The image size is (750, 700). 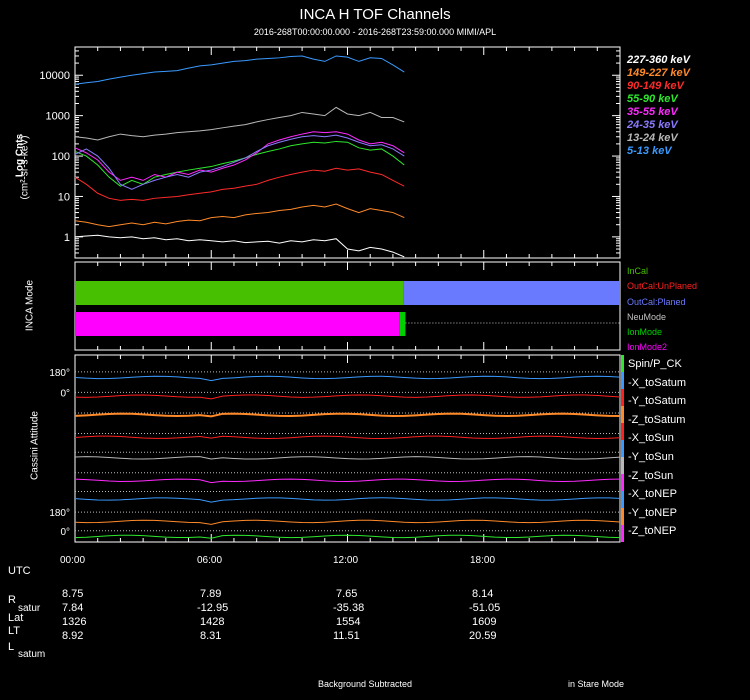 What do you see at coordinates (655, 86) in the screenshot?
I see `legend-entry: 90-149 keV` at bounding box center [655, 86].